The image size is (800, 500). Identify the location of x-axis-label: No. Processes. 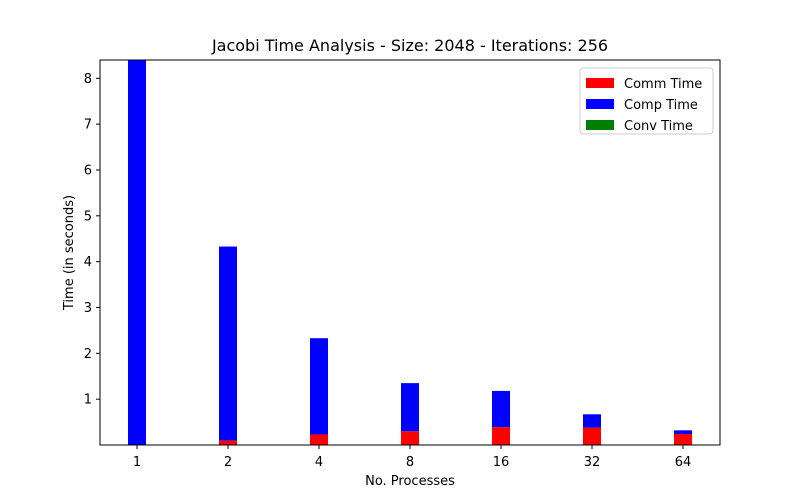
(410, 481).